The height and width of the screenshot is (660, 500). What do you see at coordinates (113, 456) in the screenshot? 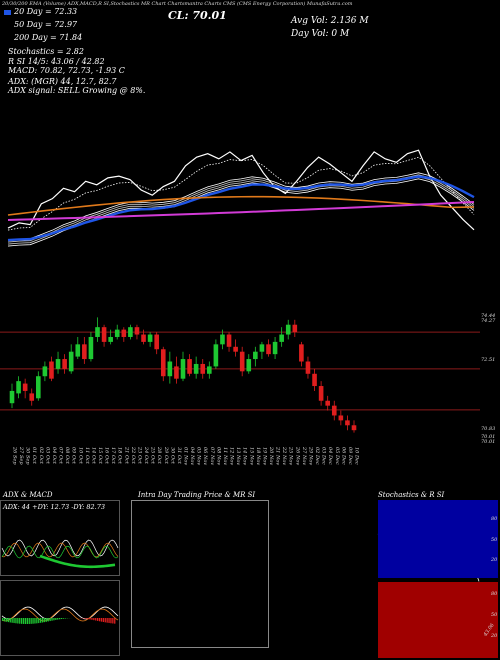
I see `date-label: 17 Oct` at bounding box center [113, 456].